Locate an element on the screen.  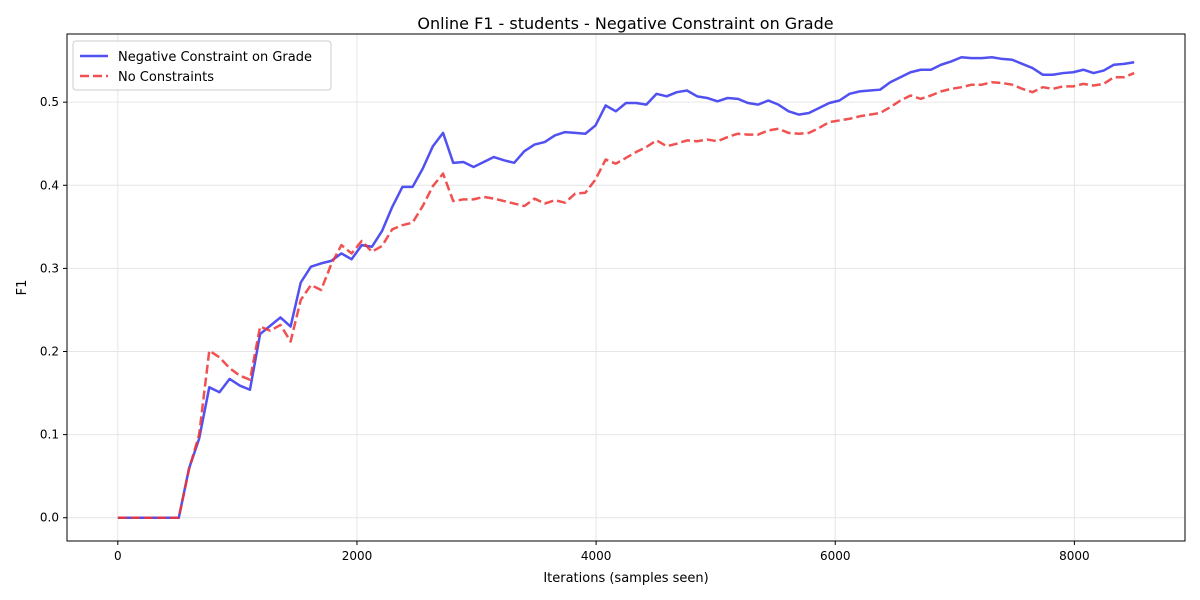
x-tick-label: 8000 is located at coordinates (1074, 556).